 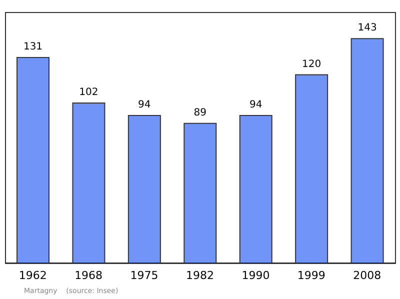 I want to click on data-label: 131, so click(x=33, y=46).